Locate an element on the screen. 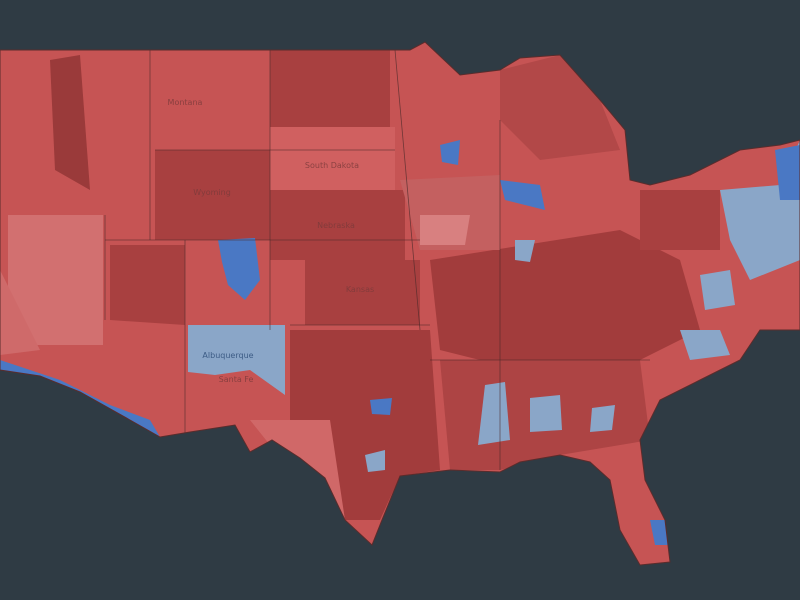  map-label: Nebraska is located at coordinates (336, 225).